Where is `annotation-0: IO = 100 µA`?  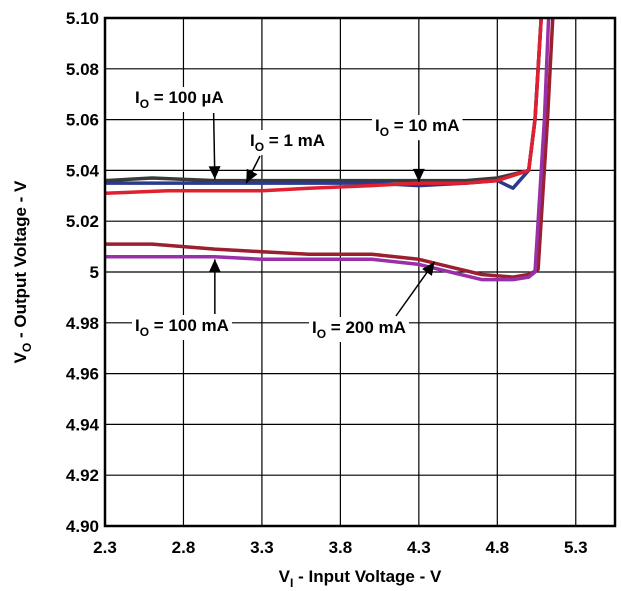
annotation-0: IO = 100 µA is located at coordinates (179, 99).